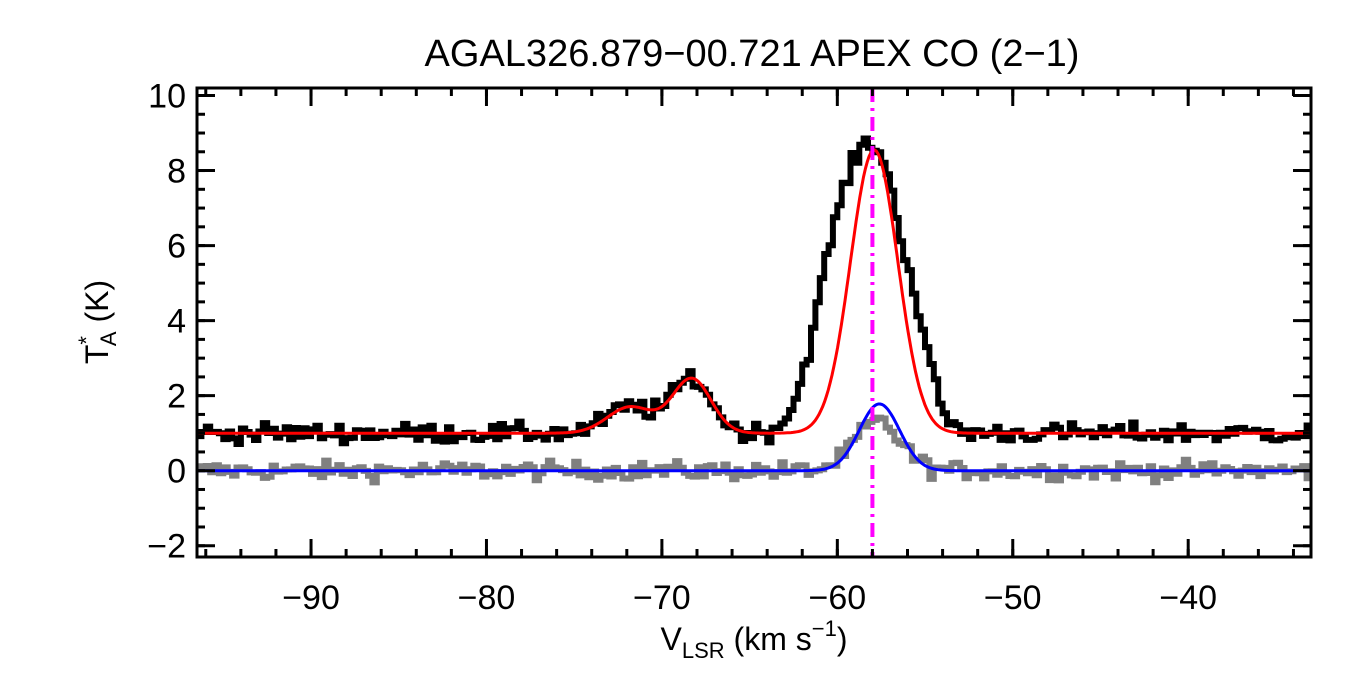 The height and width of the screenshot is (675, 1350). I want to click on y-axis-label: T*A (K), so click(97, 322).